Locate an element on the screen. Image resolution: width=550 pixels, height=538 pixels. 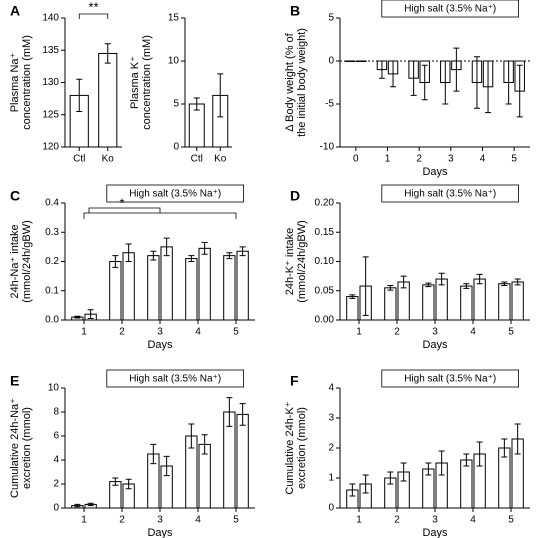
y-axis-label: the initial body weight) is located at coordinates (302, 82).